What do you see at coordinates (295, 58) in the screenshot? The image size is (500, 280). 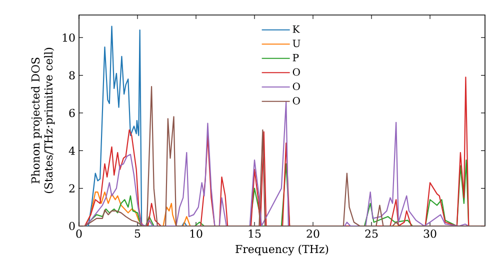 I see `legend-label: P` at bounding box center [295, 58].